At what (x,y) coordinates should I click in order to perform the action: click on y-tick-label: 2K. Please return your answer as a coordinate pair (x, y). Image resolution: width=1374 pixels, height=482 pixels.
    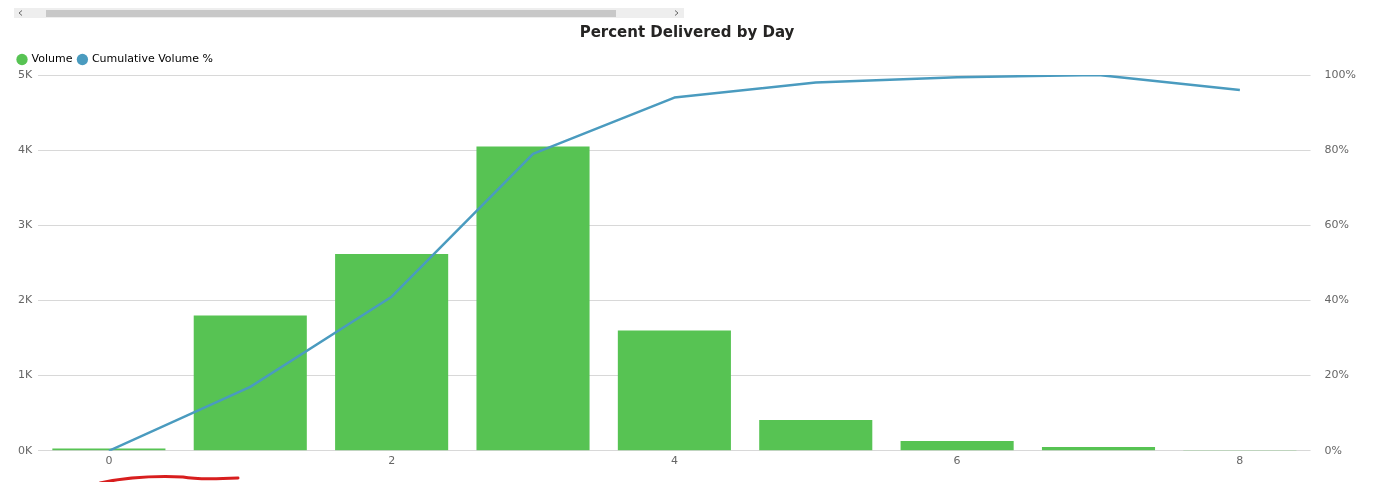
    Looking at the image, I should click on (25, 300).